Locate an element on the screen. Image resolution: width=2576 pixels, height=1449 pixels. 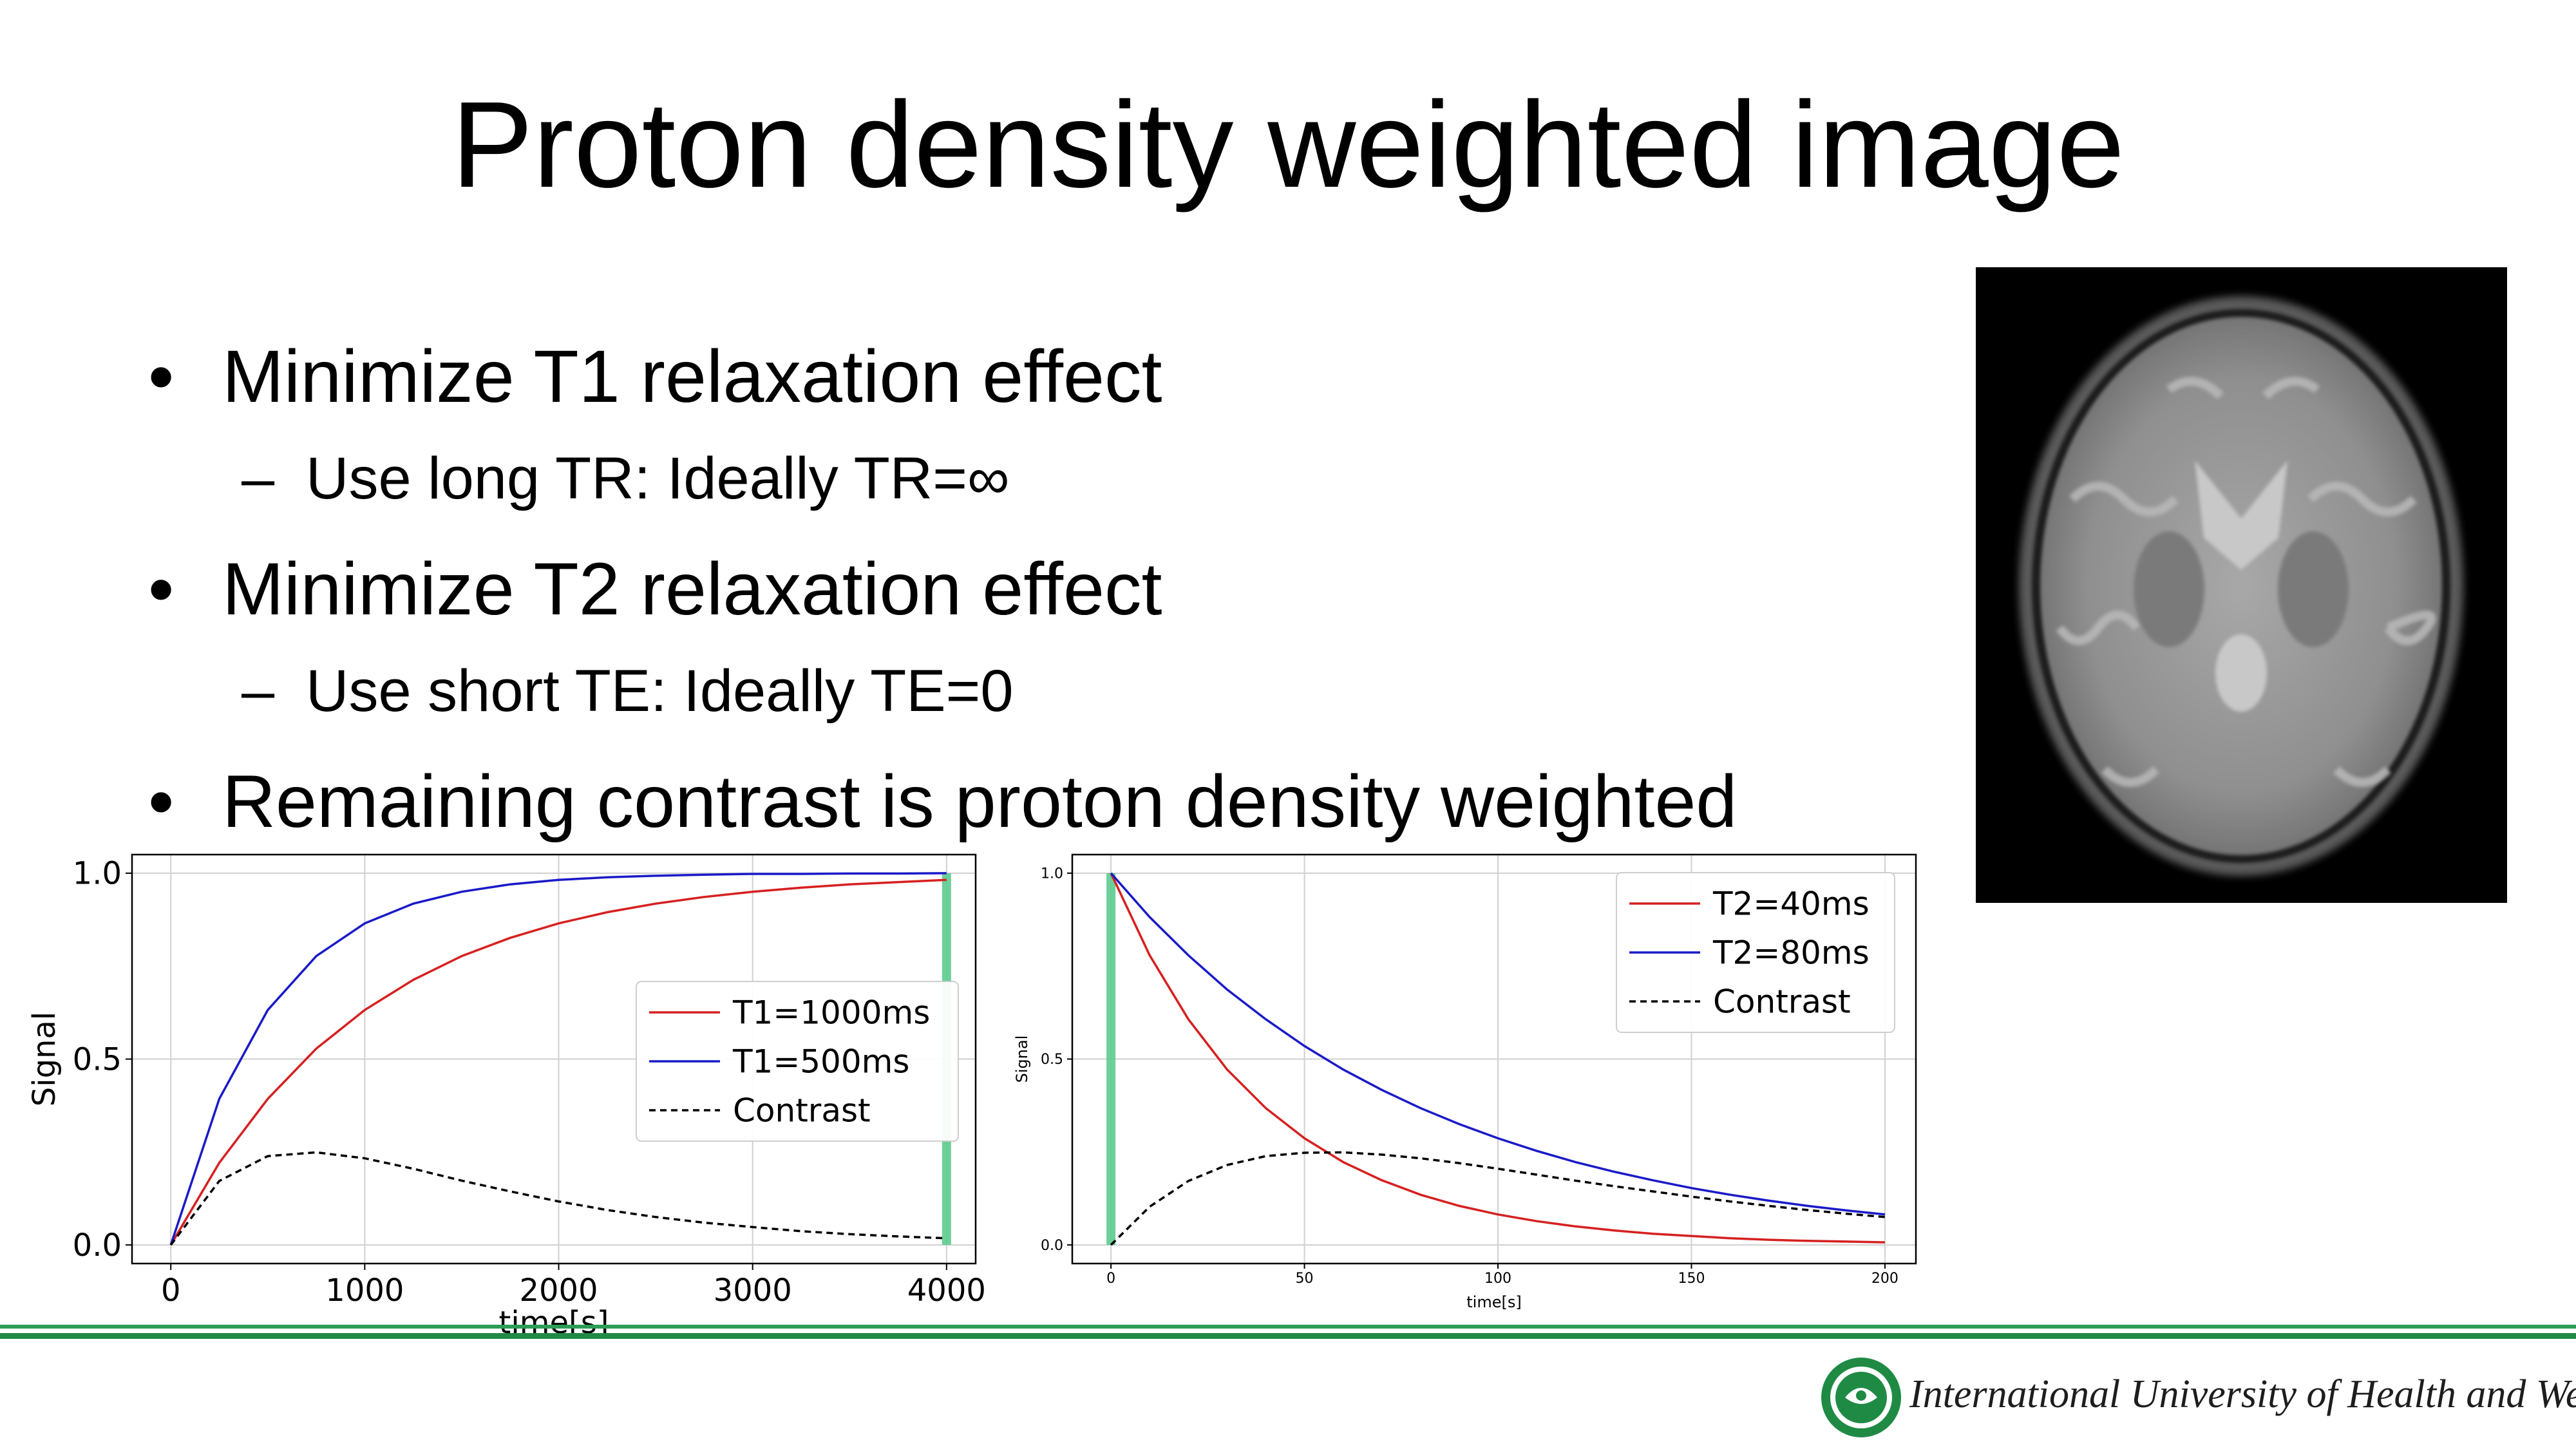
footer-divider-thin is located at coordinates (1288, 1327).